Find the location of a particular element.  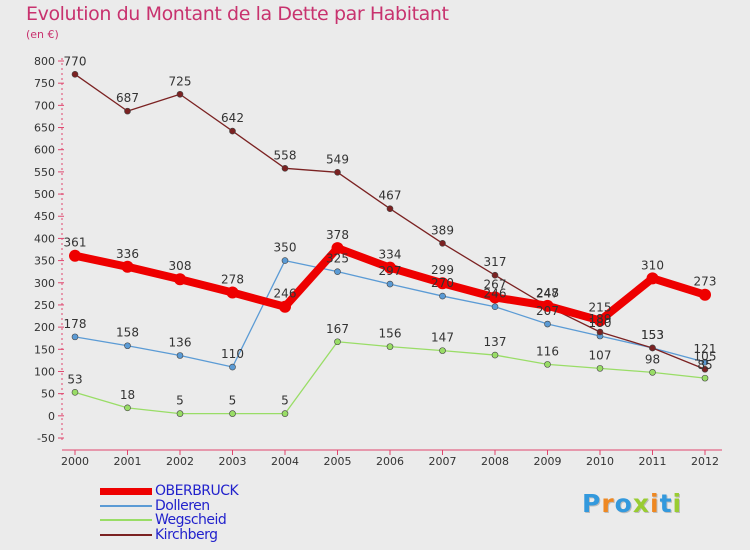

data-label-oberbruck: 215 is located at coordinates (600, 307).